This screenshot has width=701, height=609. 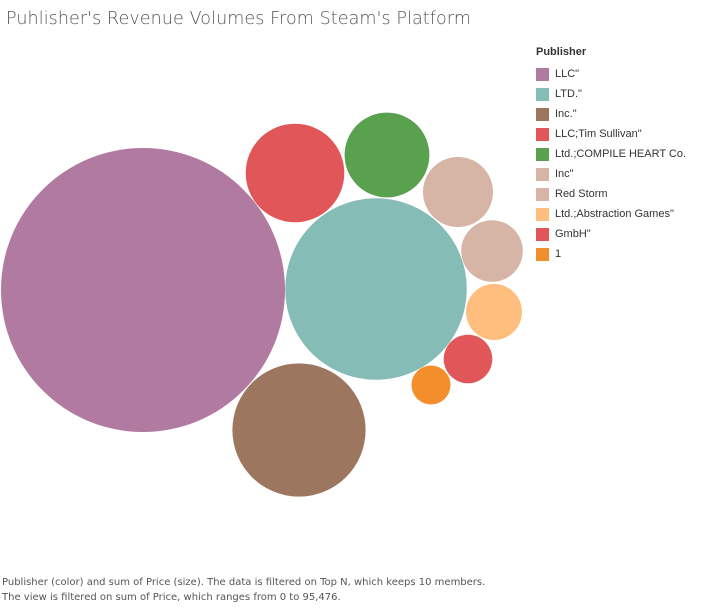 What do you see at coordinates (558, 254) in the screenshot?
I see `legend-label: 1` at bounding box center [558, 254].